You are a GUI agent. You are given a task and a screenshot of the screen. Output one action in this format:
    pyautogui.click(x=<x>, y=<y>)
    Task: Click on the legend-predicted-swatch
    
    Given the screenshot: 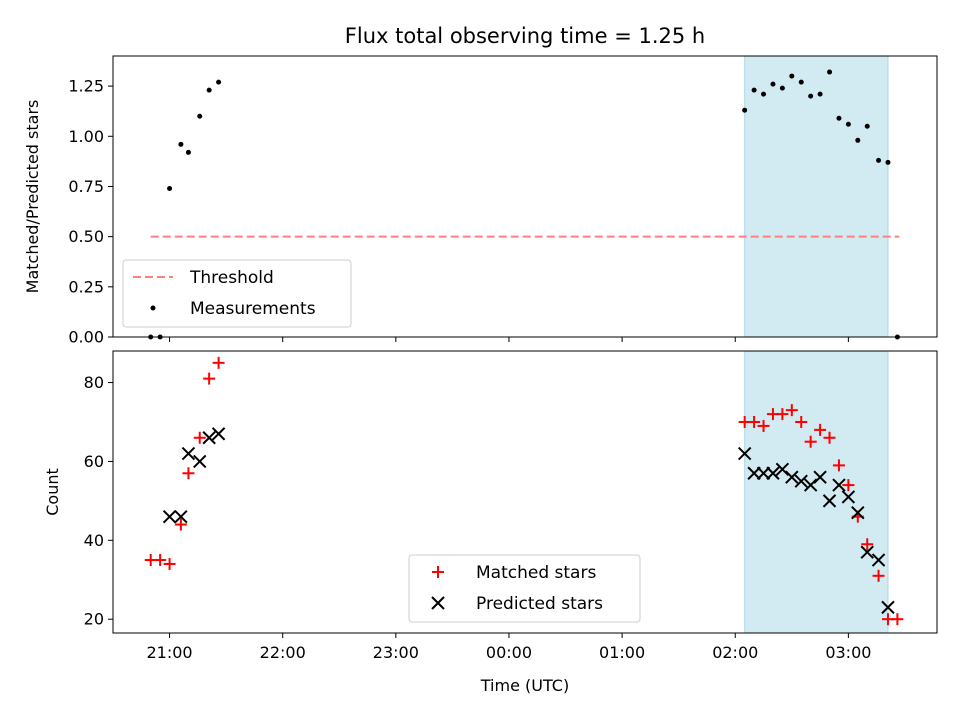 What is the action you would take?
    pyautogui.click(x=438, y=603)
    